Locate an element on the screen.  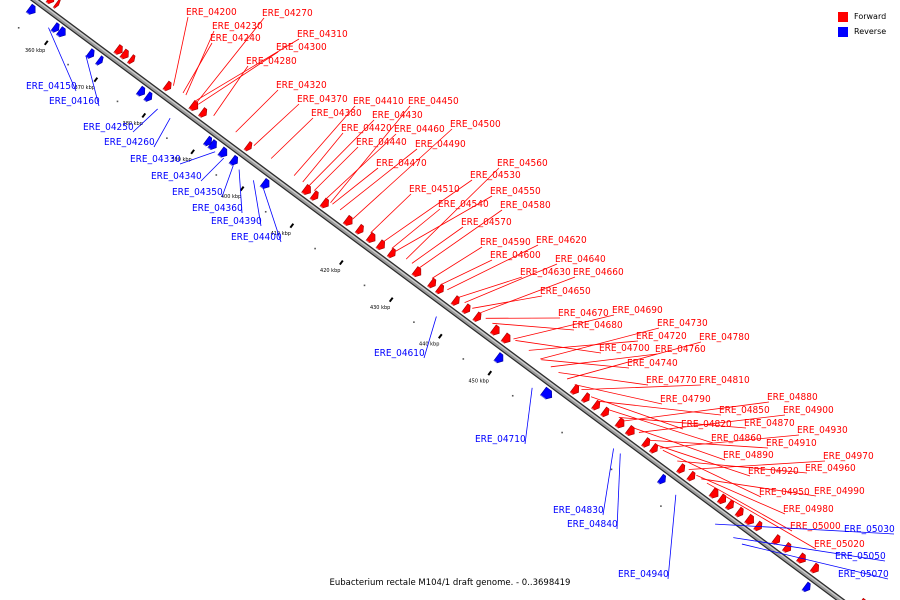
gene-label: ERE_04840 is located at coordinates (592, 524).